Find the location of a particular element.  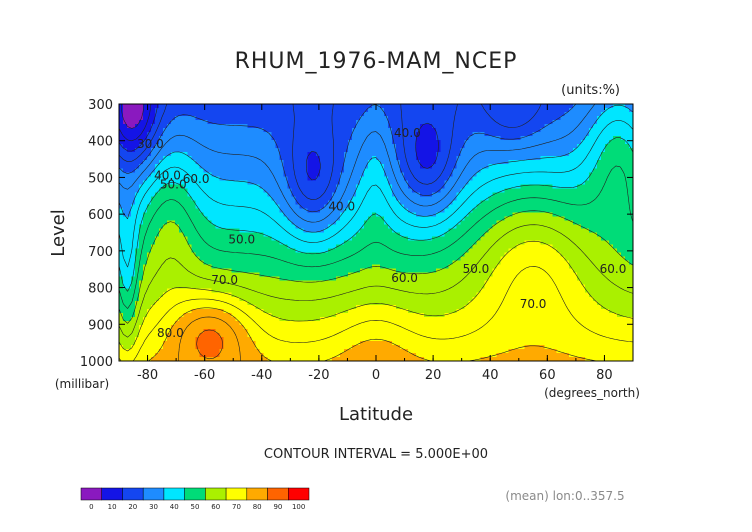

contour-label: 80.0 is located at coordinates (170, 333).